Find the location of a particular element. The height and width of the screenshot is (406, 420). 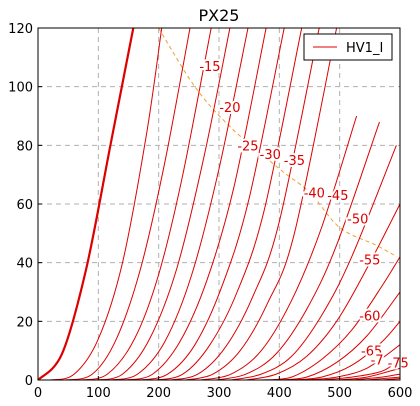

x-tick-label: 600 is located at coordinates (400, 393).